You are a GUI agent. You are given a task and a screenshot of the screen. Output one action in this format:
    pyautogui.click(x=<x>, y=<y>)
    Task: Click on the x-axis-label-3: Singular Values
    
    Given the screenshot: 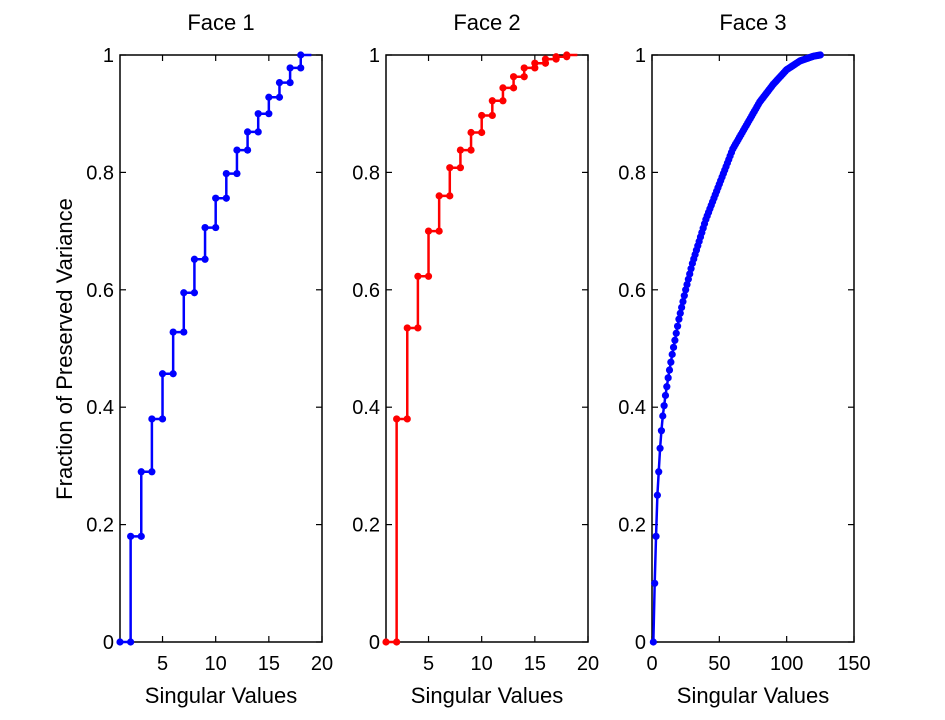 What is the action you would take?
    pyautogui.click(x=753, y=695)
    